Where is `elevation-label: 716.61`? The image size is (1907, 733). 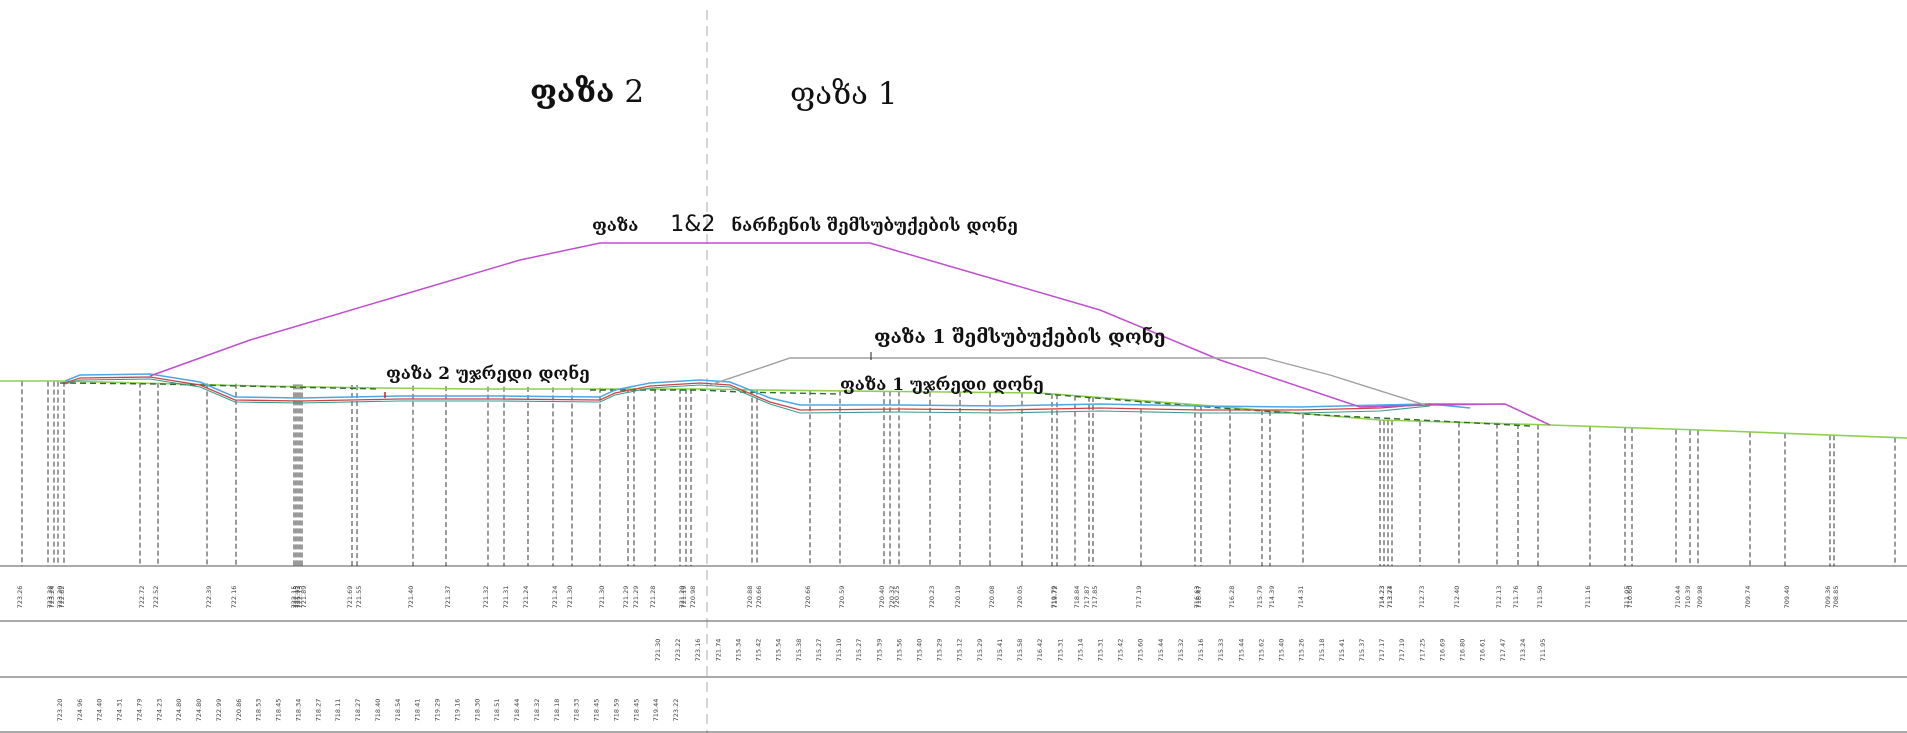
elevation-label: 716.61 is located at coordinates (1483, 650).